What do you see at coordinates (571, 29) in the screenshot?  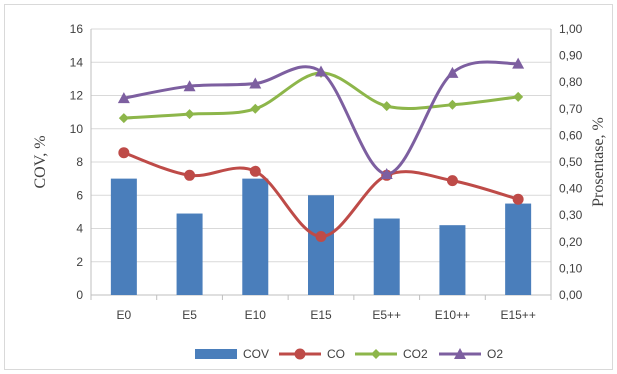 I see `y2-tick-label: 1,00` at bounding box center [571, 29].